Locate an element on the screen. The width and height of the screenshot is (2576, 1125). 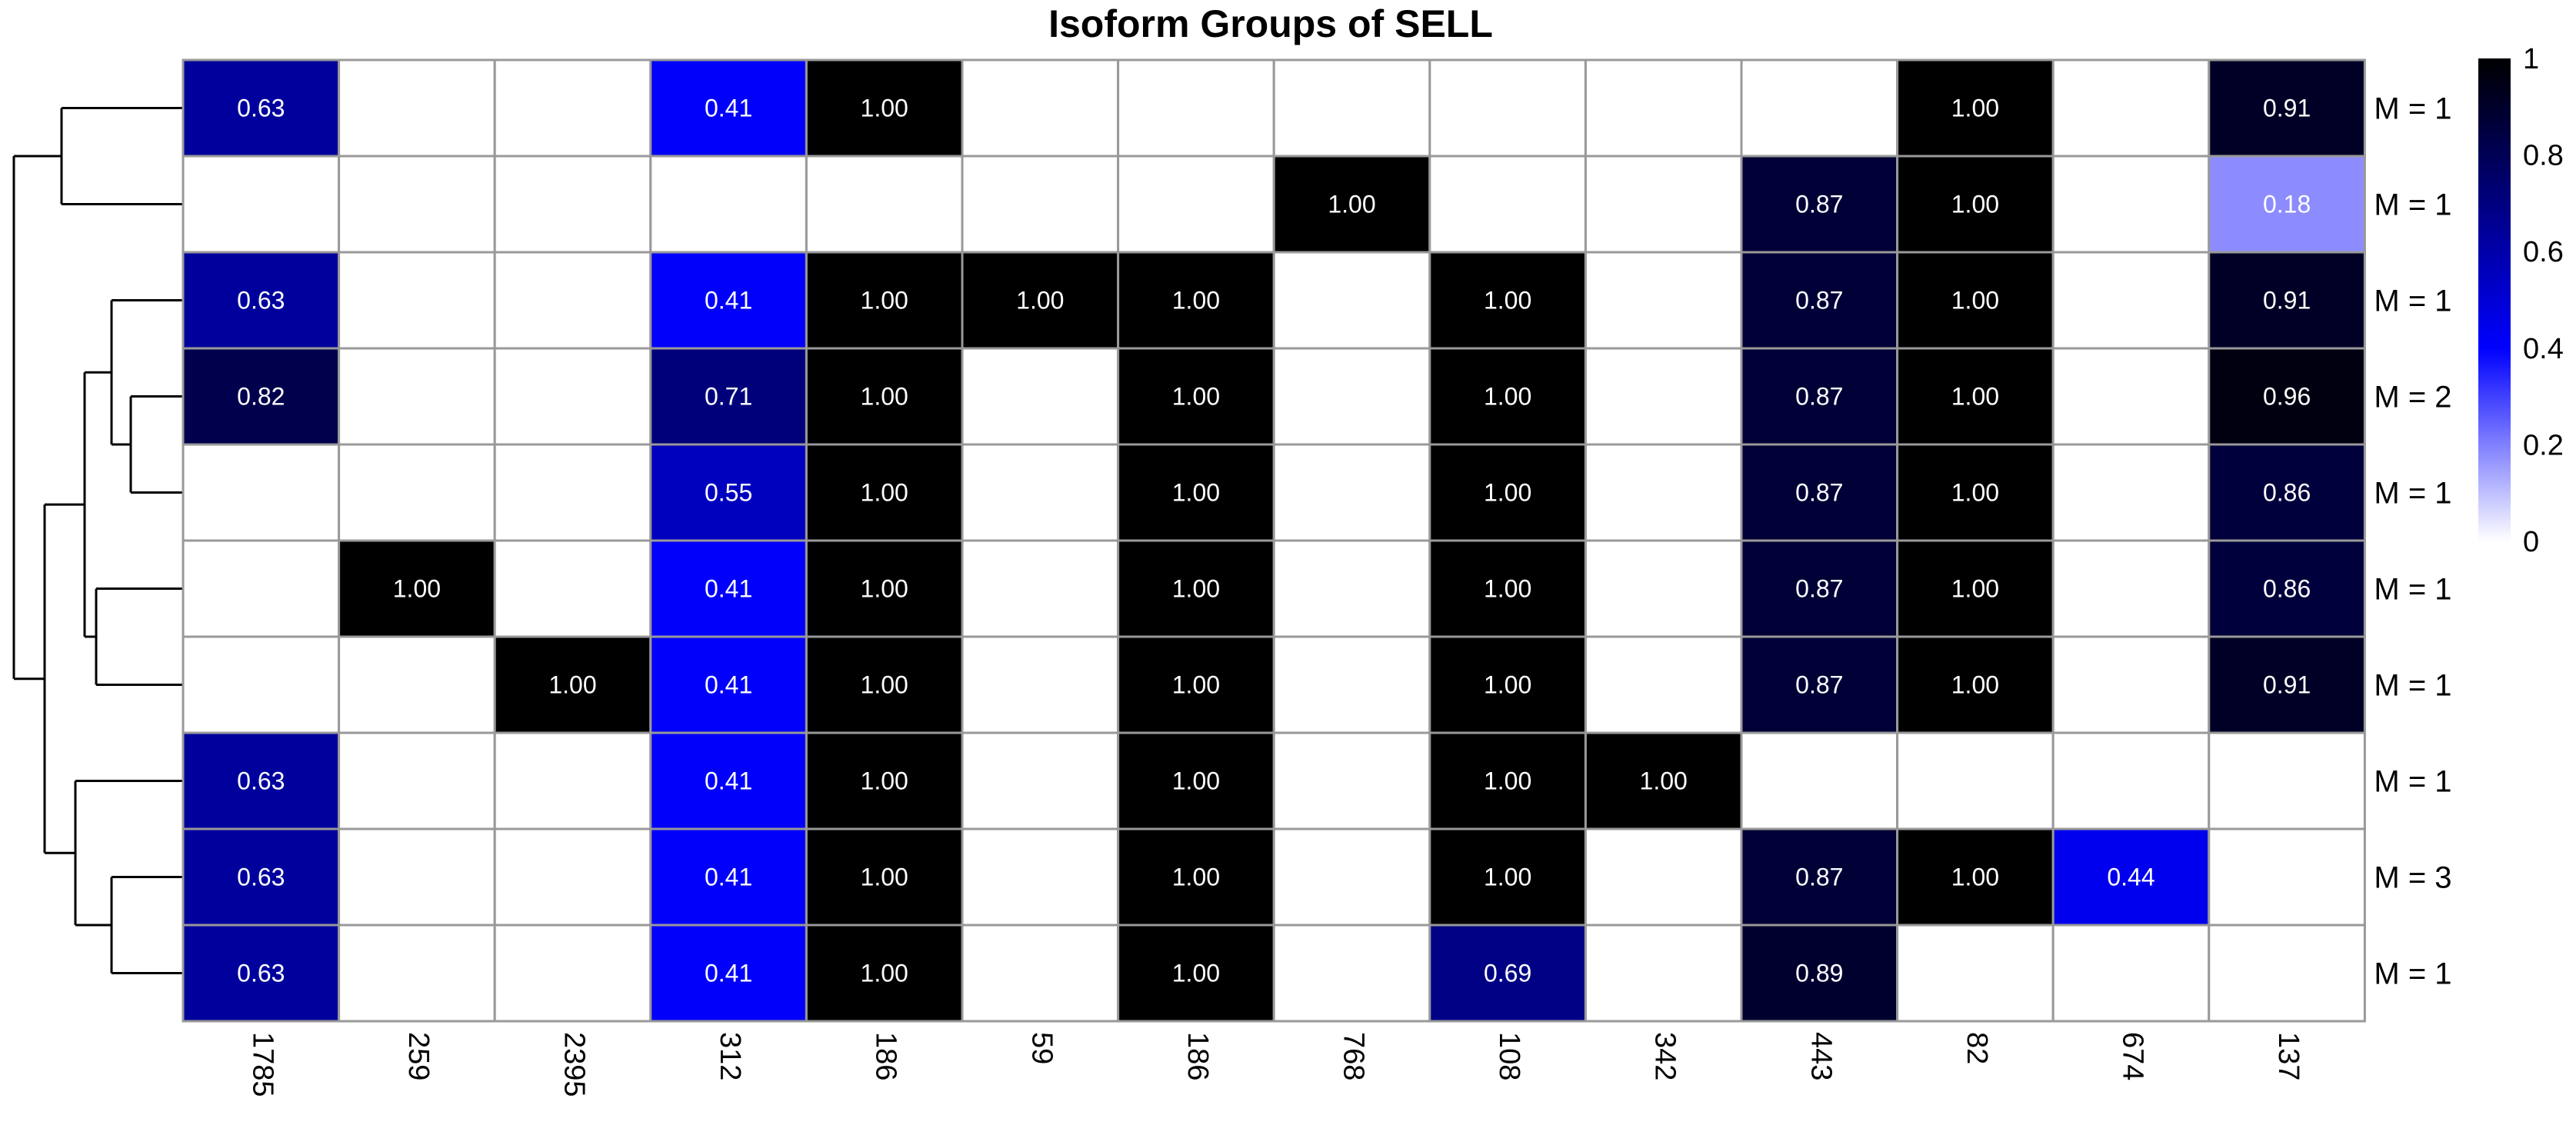
legend-tick-label: 0 is located at coordinates (2531, 542).